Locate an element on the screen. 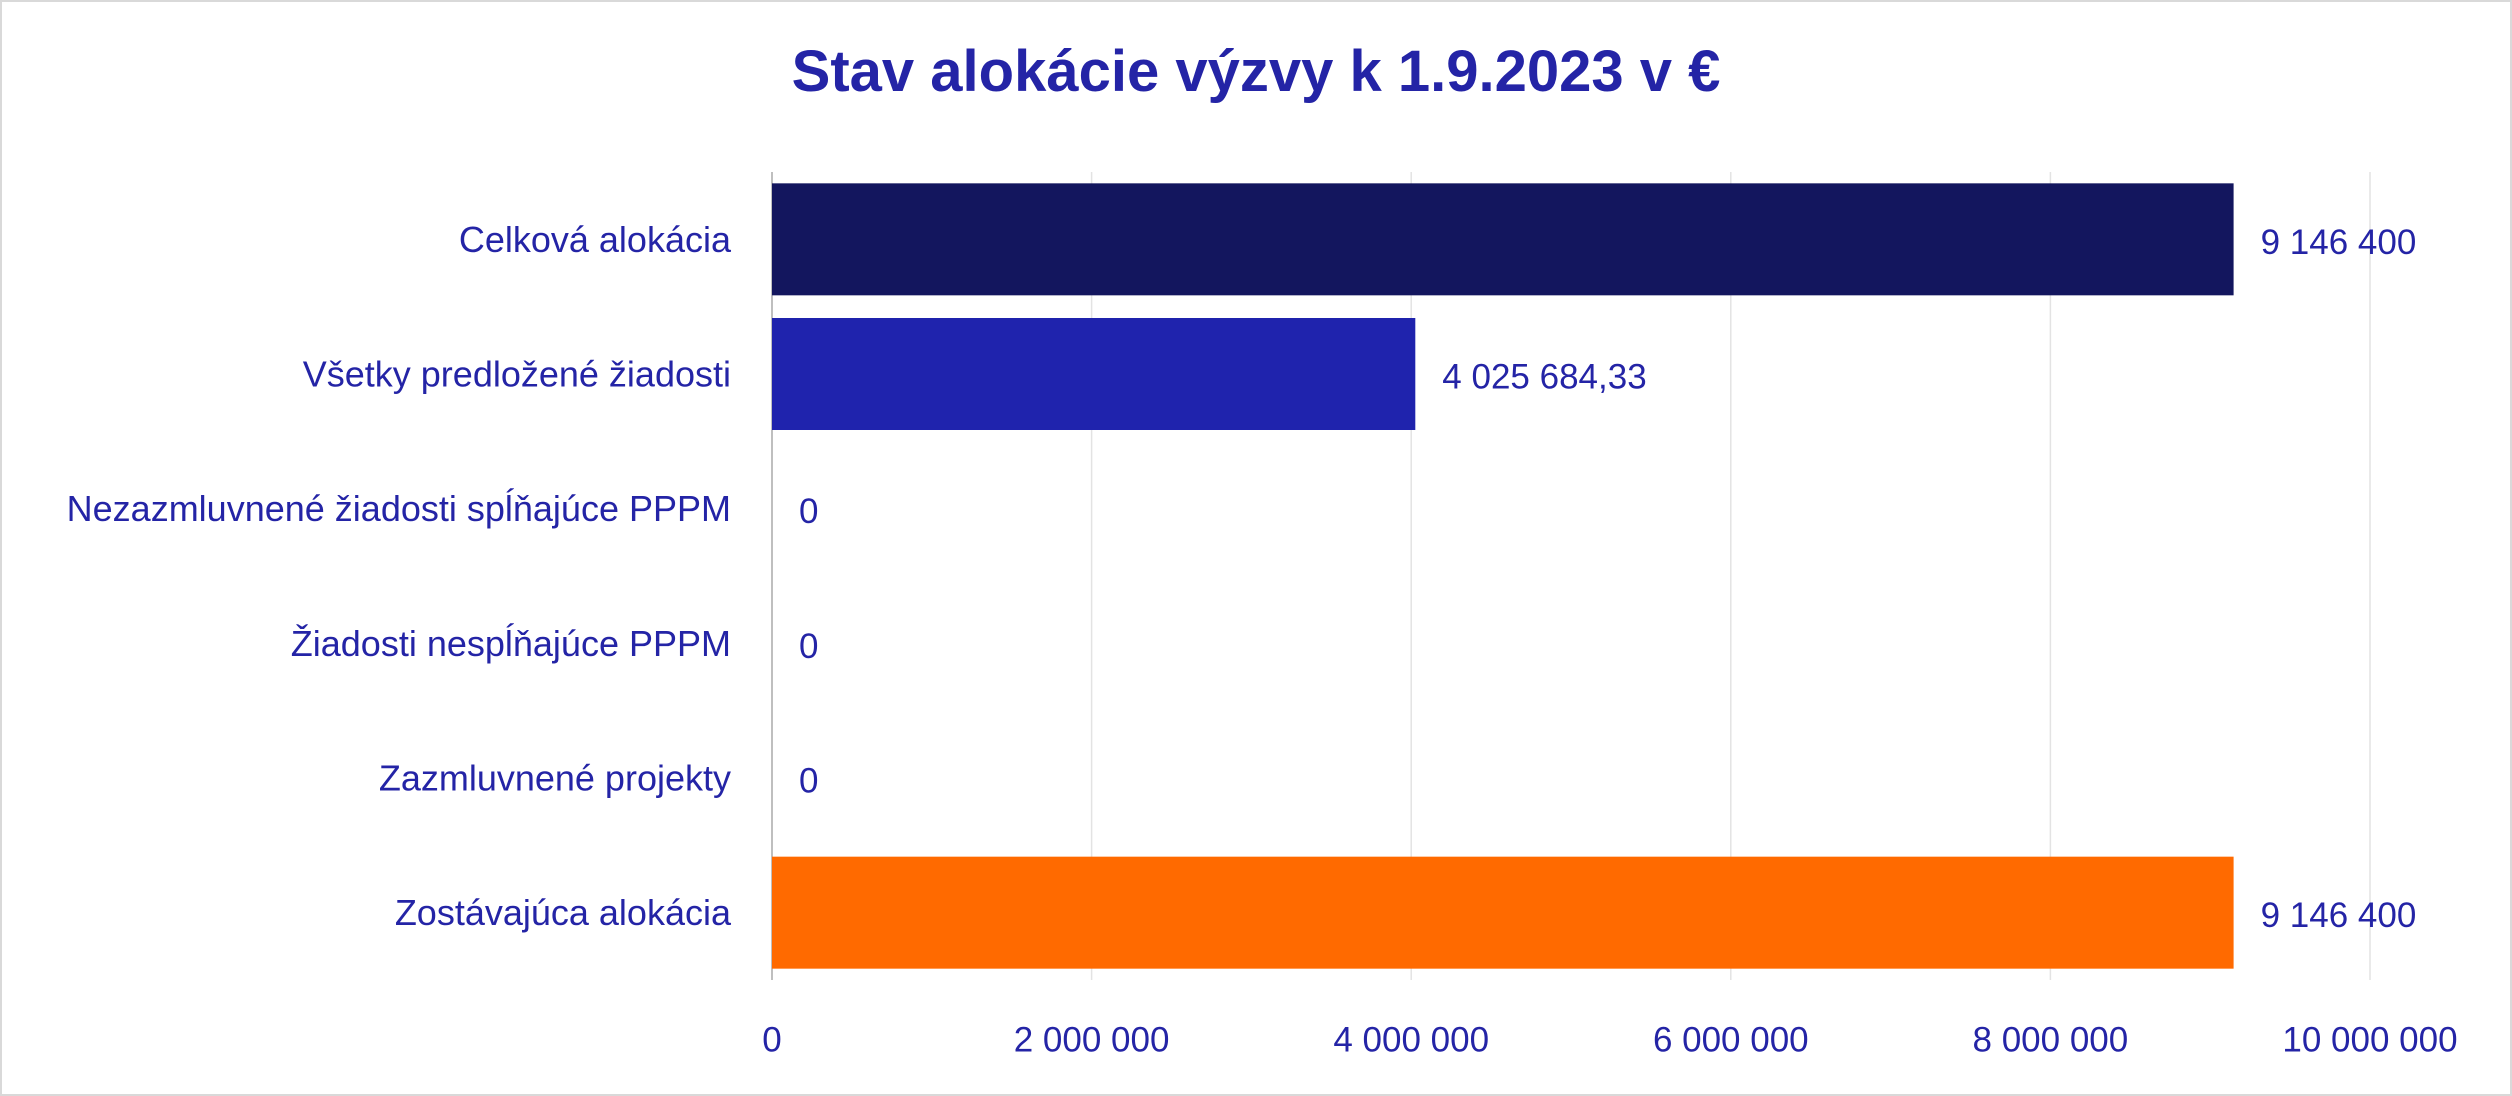 This screenshot has width=2512, height=1096. category-label: Zazmluvnené projekty is located at coordinates (555, 778).